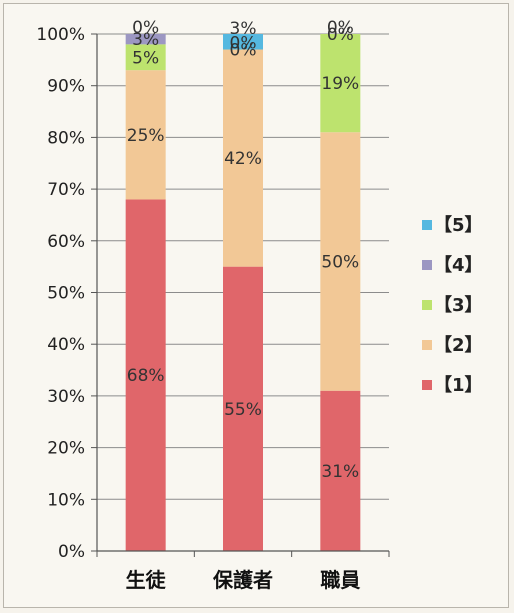 The image size is (514, 613). I want to click on data-label: 25%, so click(146, 136).